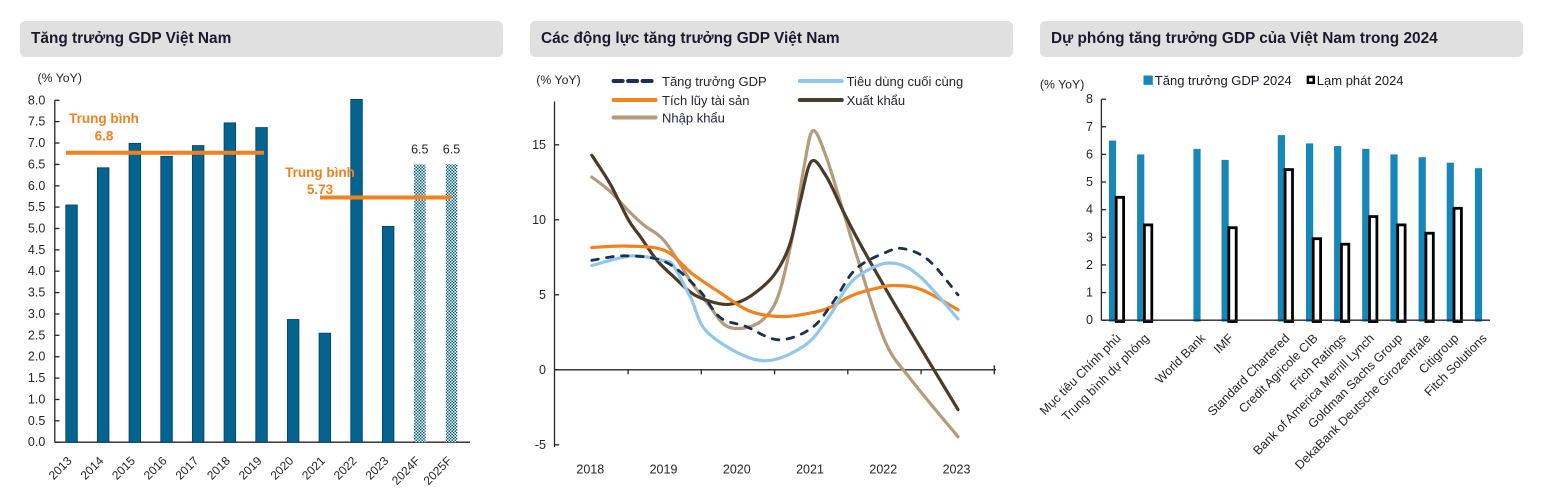 The height and width of the screenshot is (499, 1541). Describe the element at coordinates (36, 250) in the screenshot. I see `svg-text: 4.5` at that location.